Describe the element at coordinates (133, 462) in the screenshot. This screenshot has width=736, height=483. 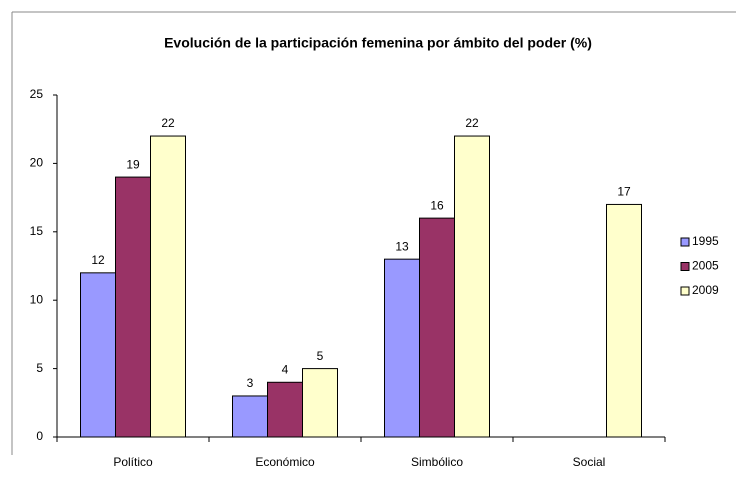
I see `x-tick-label: Político` at that location.